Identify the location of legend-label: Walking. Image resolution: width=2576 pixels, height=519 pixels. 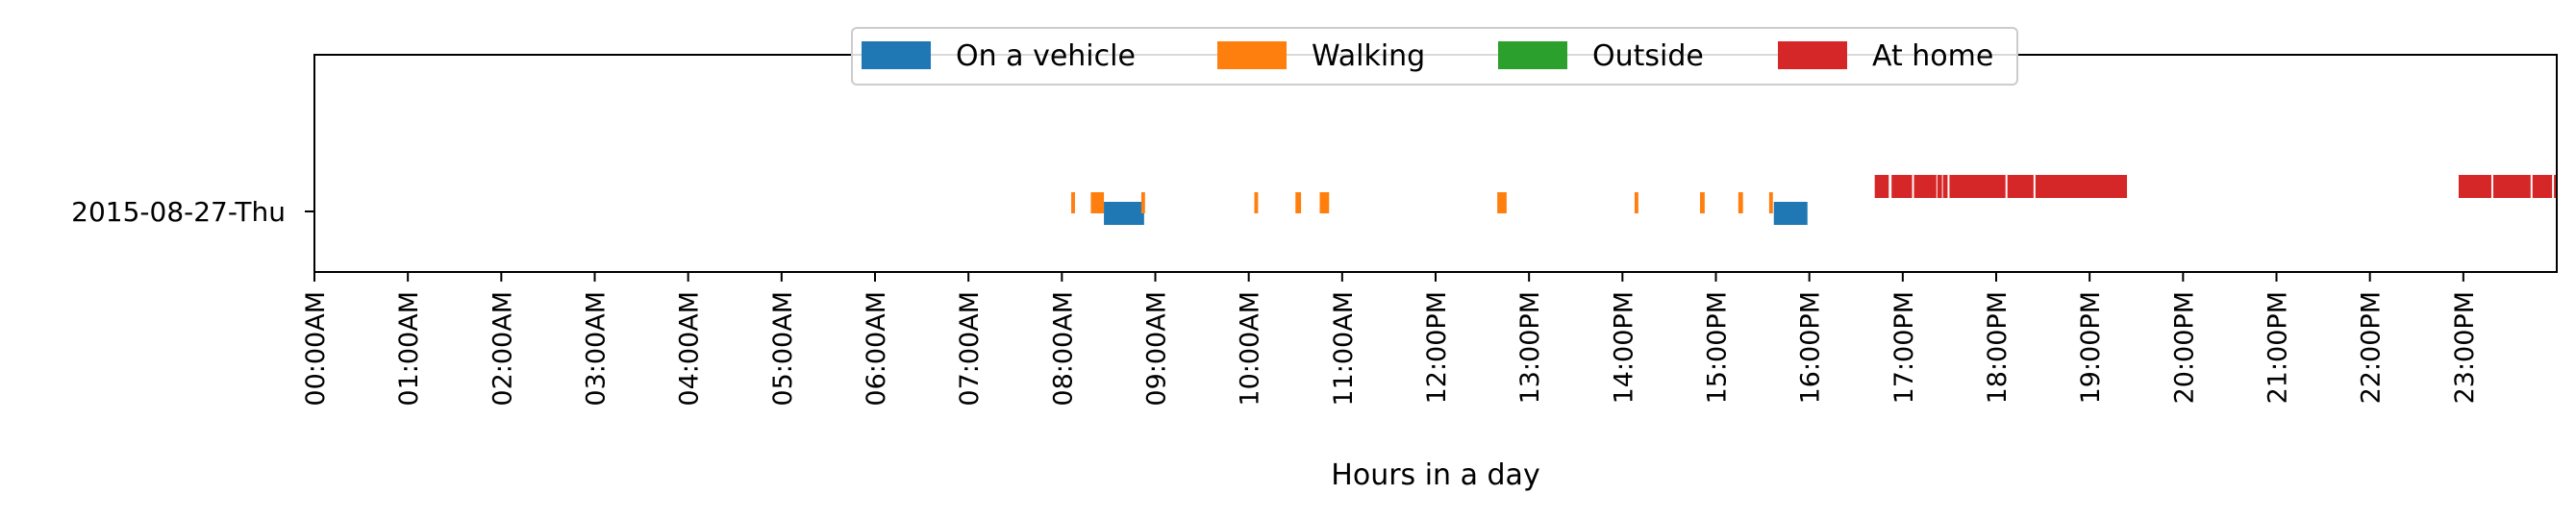
(1368, 56).